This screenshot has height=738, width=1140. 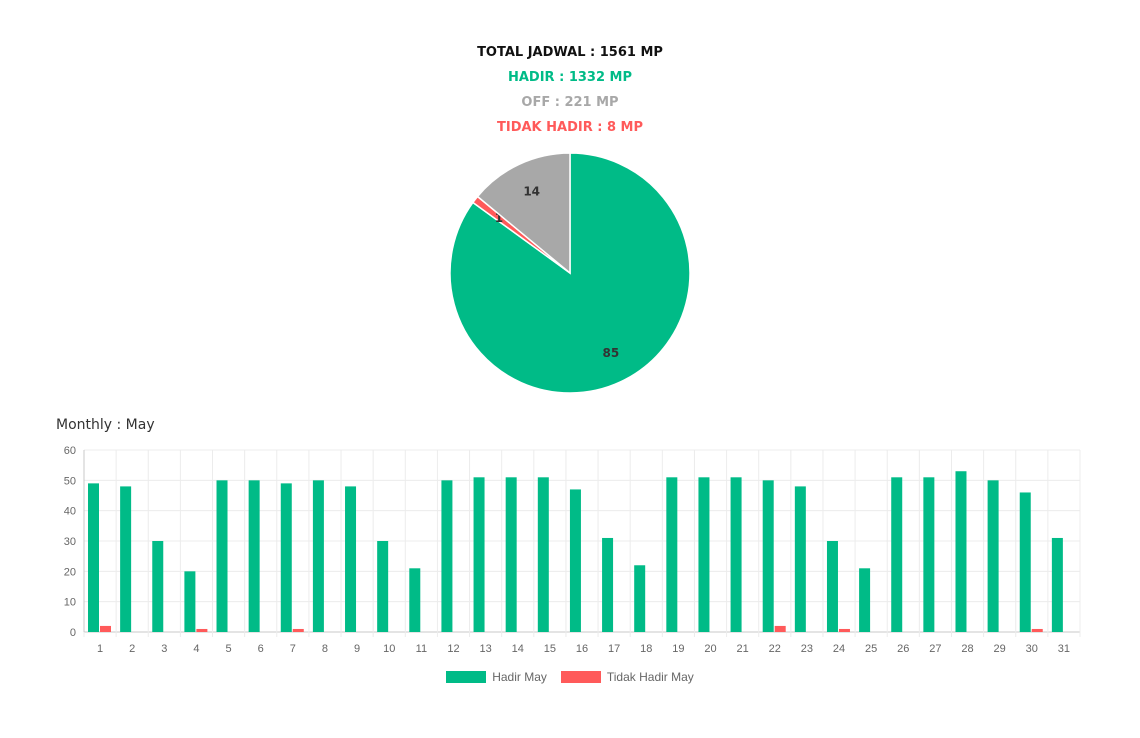 What do you see at coordinates (466, 677) in the screenshot?
I see `legend-swatch-hadir` at bounding box center [466, 677].